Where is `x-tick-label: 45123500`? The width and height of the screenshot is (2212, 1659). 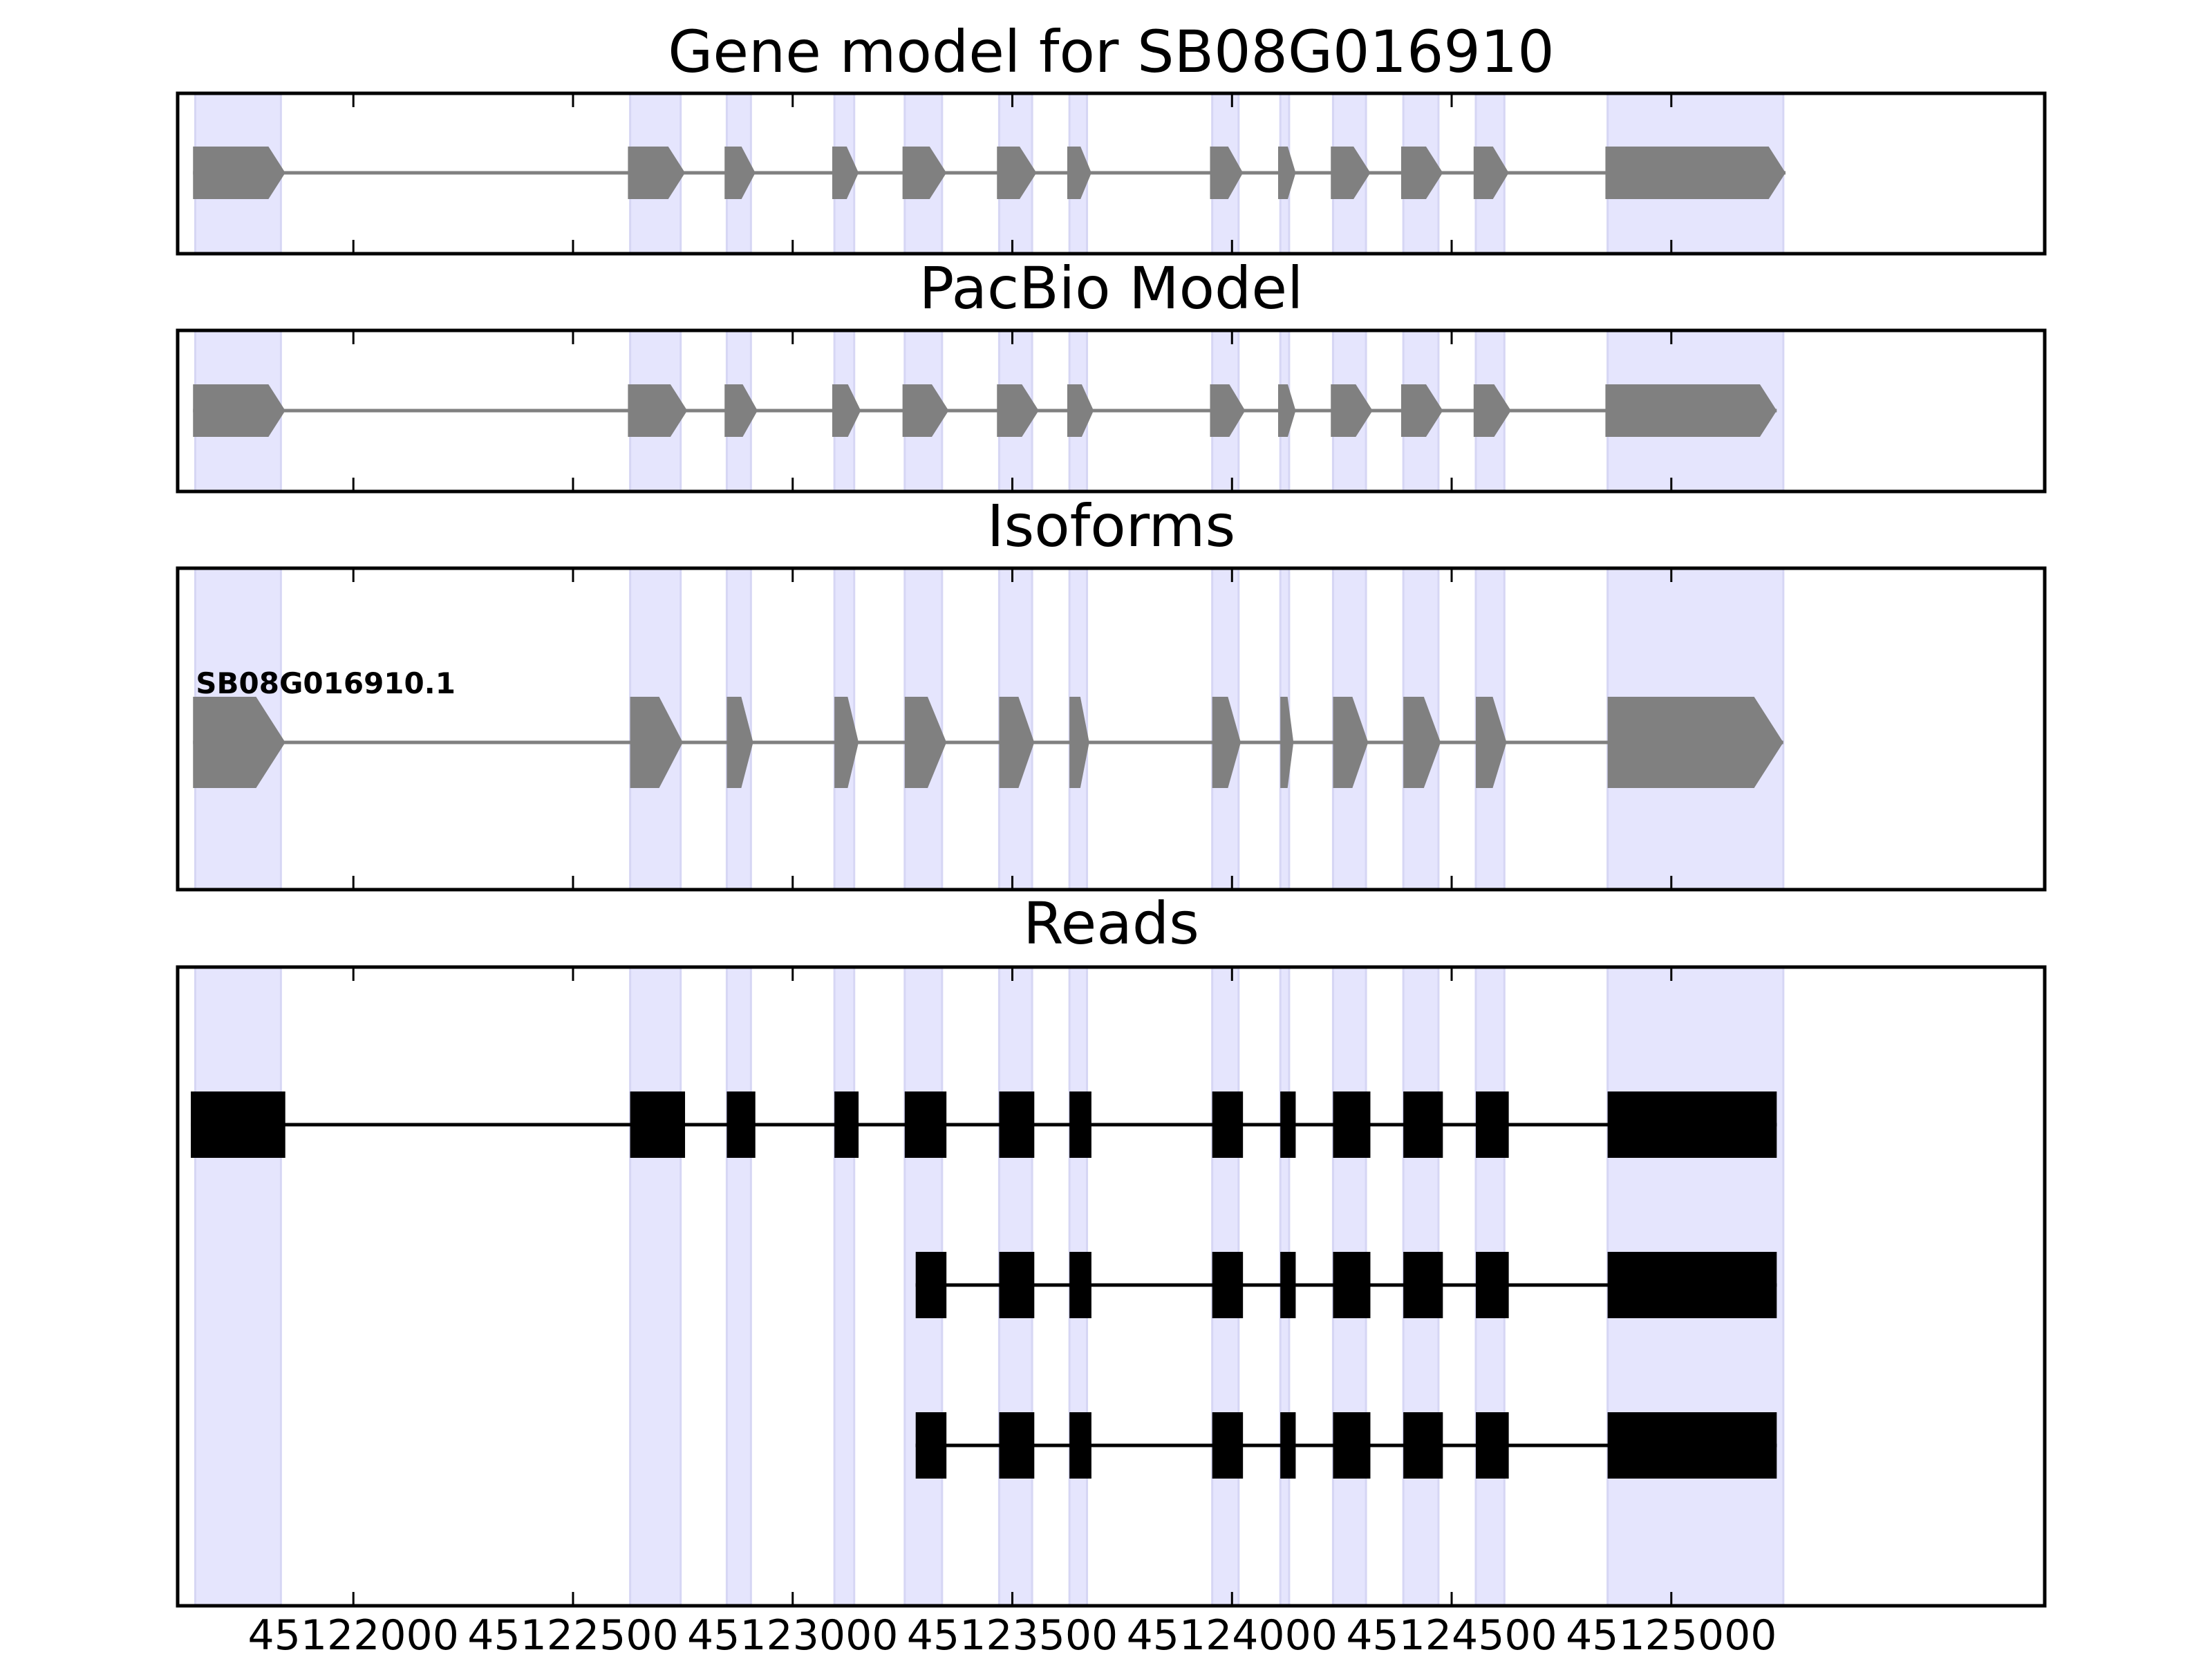 x-tick-label: 45123500 is located at coordinates (1013, 1635).